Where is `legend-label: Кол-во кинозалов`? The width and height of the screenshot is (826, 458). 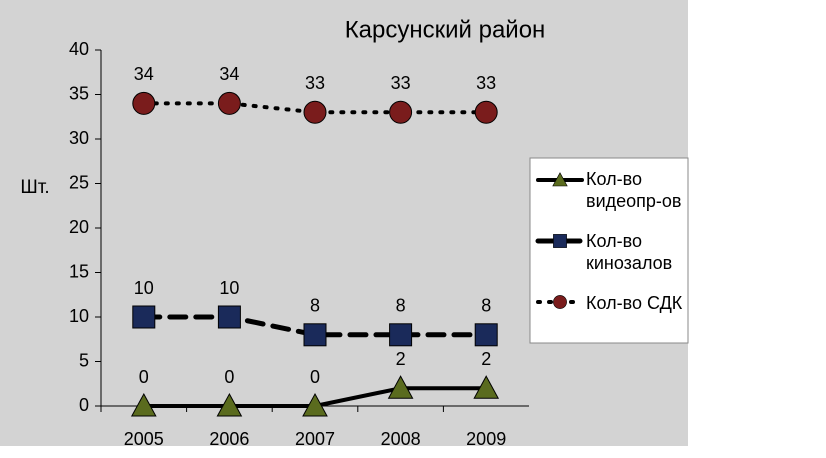 legend-label: Кол-во кинозалов is located at coordinates (629, 252).